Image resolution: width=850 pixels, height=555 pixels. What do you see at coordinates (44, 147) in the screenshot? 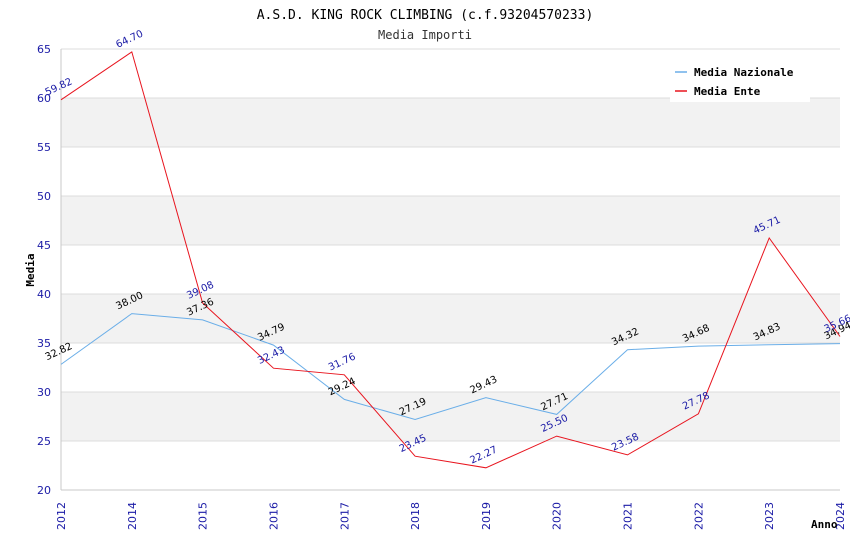
I see `y-tick-label: 55` at bounding box center [44, 147].